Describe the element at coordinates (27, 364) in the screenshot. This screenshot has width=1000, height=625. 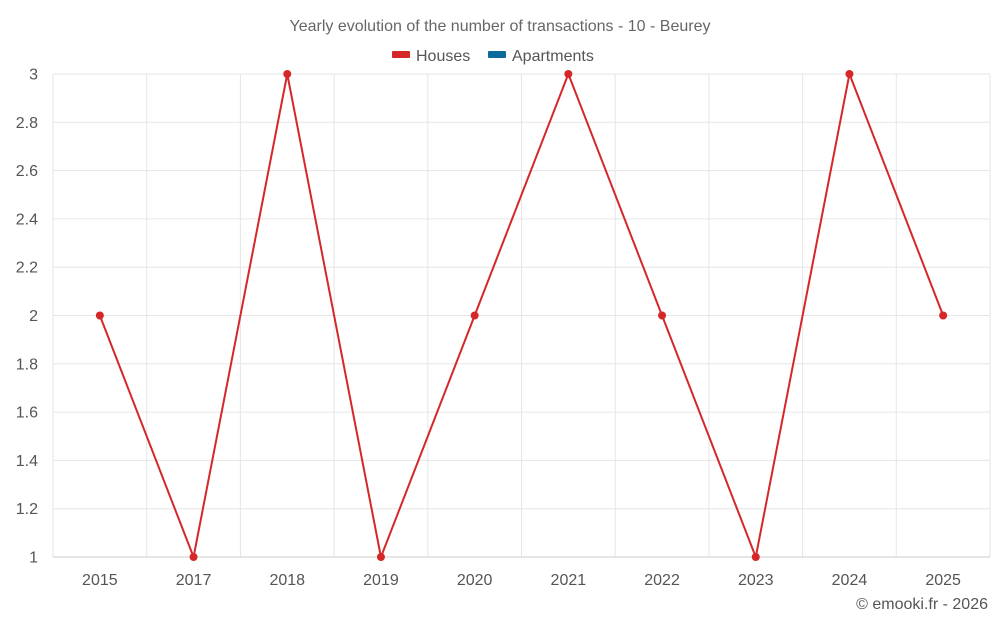
I see `y-tick-label: 1.8` at that location.